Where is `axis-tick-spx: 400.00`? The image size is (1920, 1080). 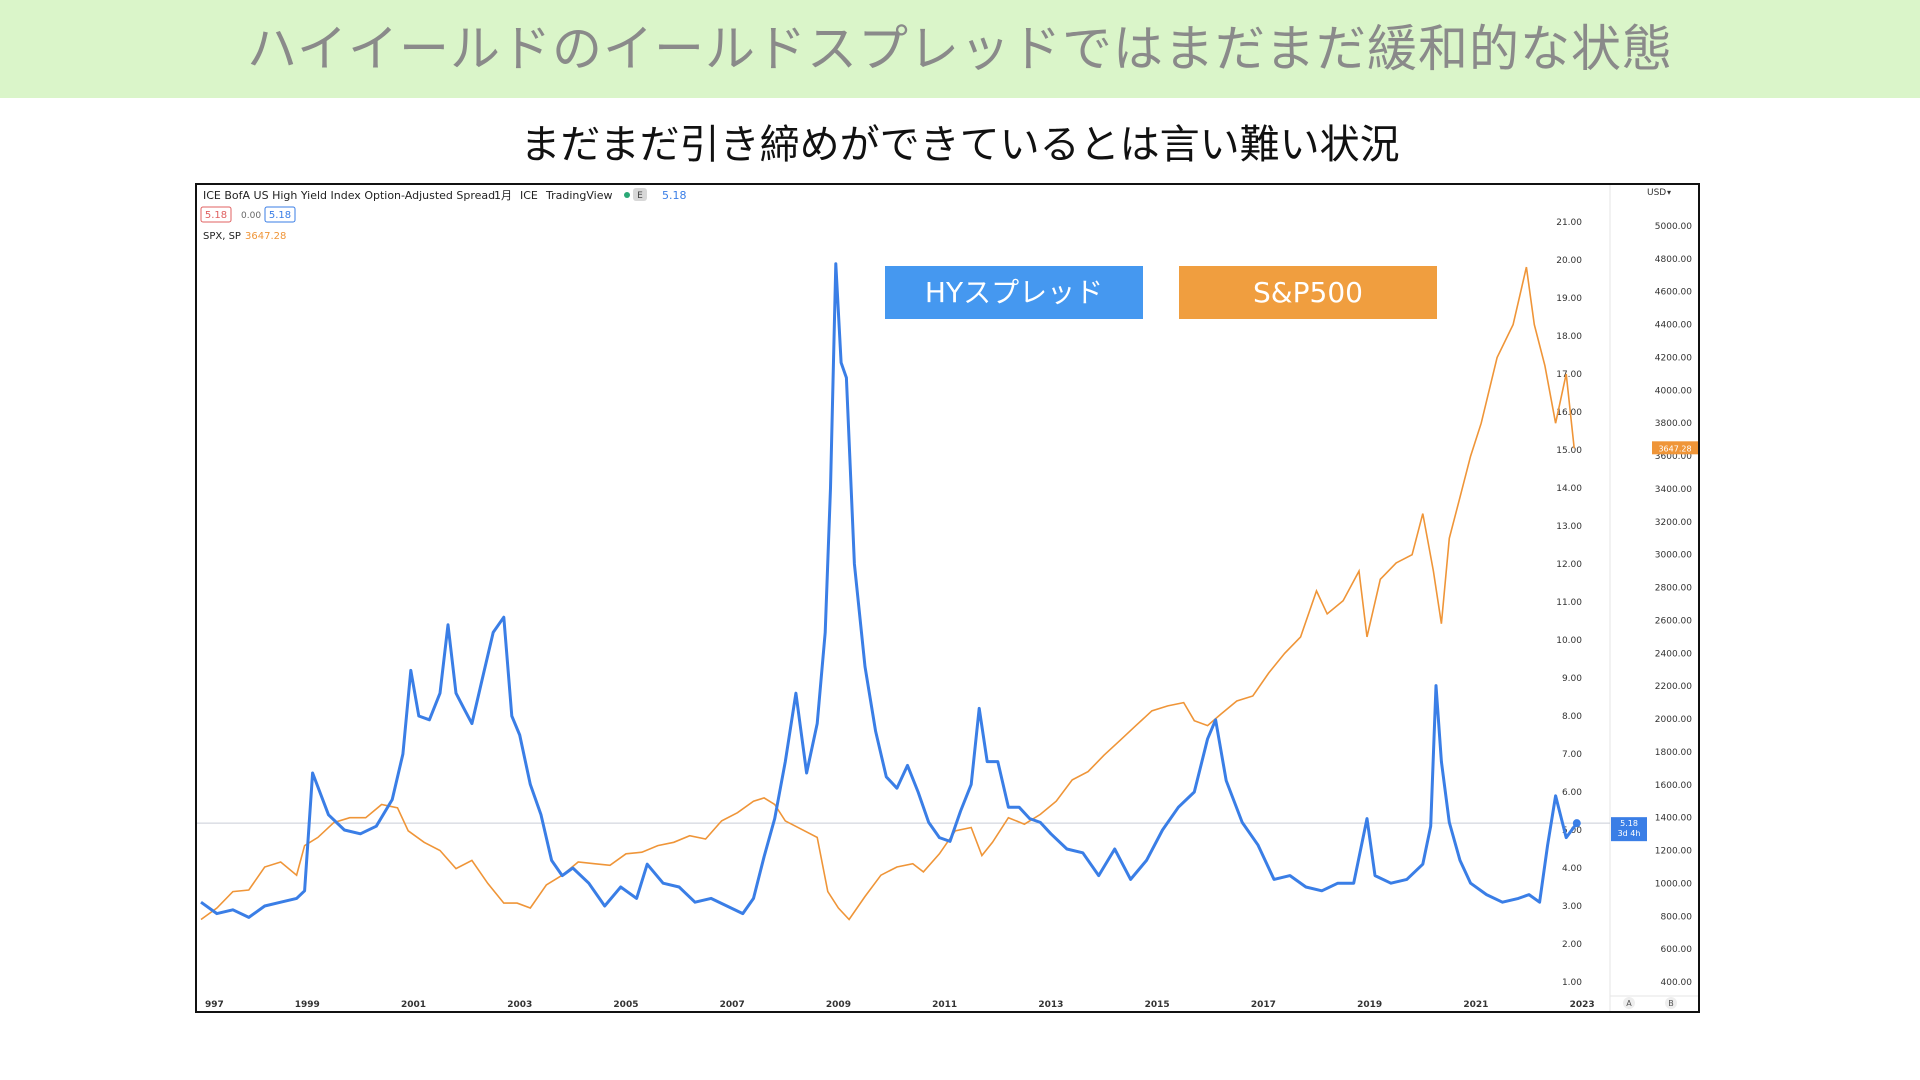
axis-tick-spx: 400.00 is located at coordinates (1677, 983).